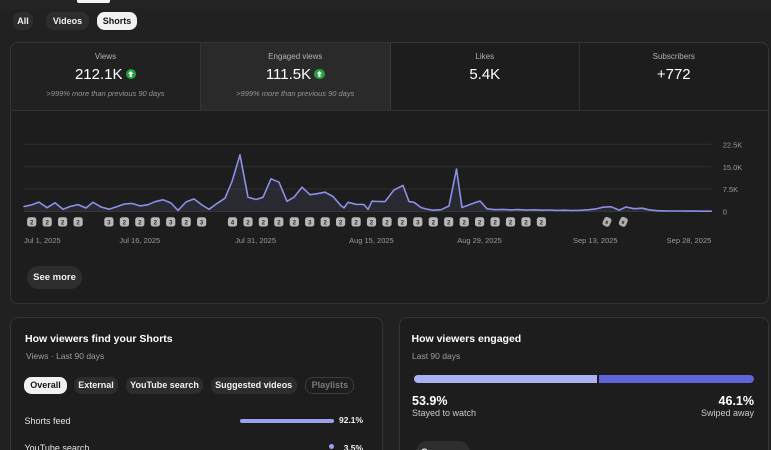 This screenshot has width=771, height=450. What do you see at coordinates (255, 240) in the screenshot?
I see `svg-text: Jul 31, 2025` at bounding box center [255, 240].